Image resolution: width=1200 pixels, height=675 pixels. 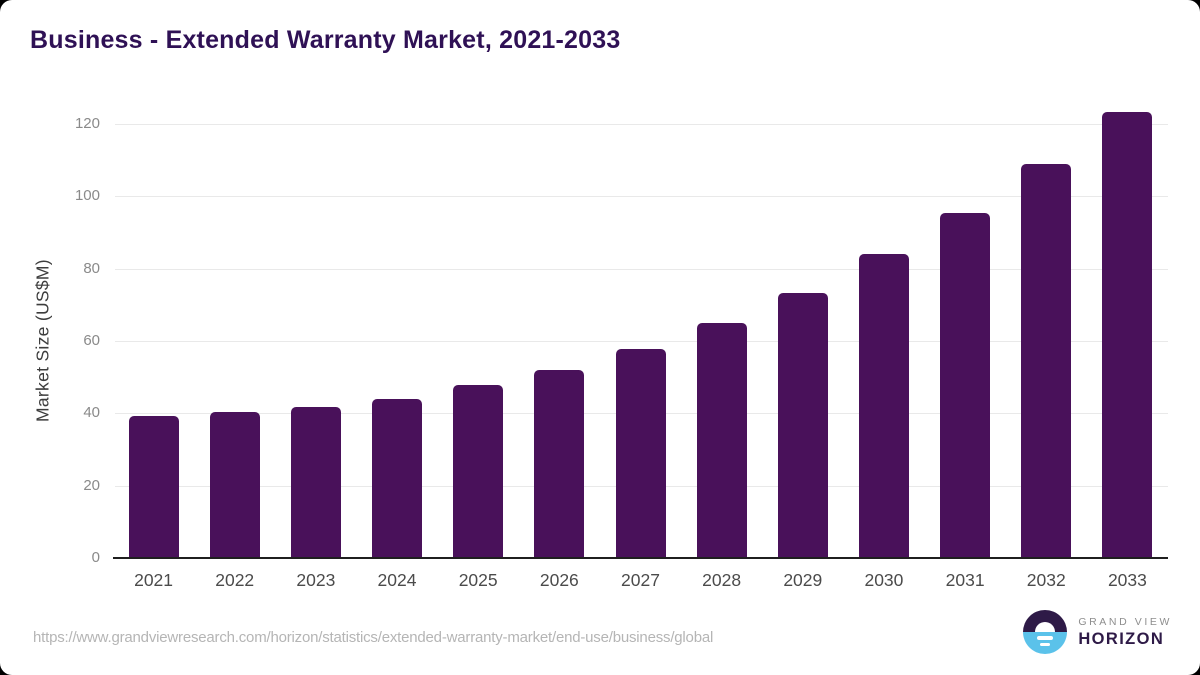 I want to click on x-tick-label: 2032, so click(x=1046, y=580).